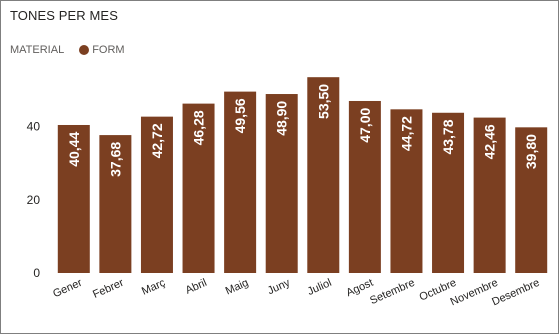  Describe the element at coordinates (240, 115) in the screenshot. I see `data-label: 49,56` at that location.